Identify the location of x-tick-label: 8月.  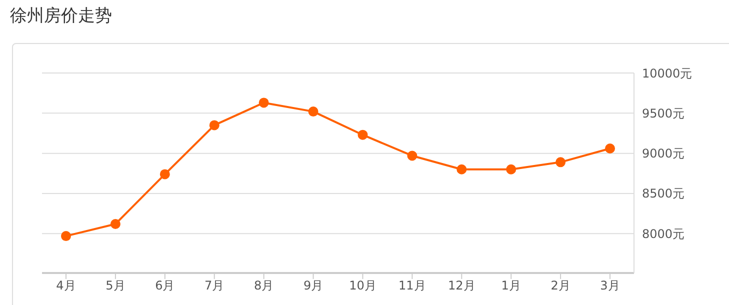
(264, 285).